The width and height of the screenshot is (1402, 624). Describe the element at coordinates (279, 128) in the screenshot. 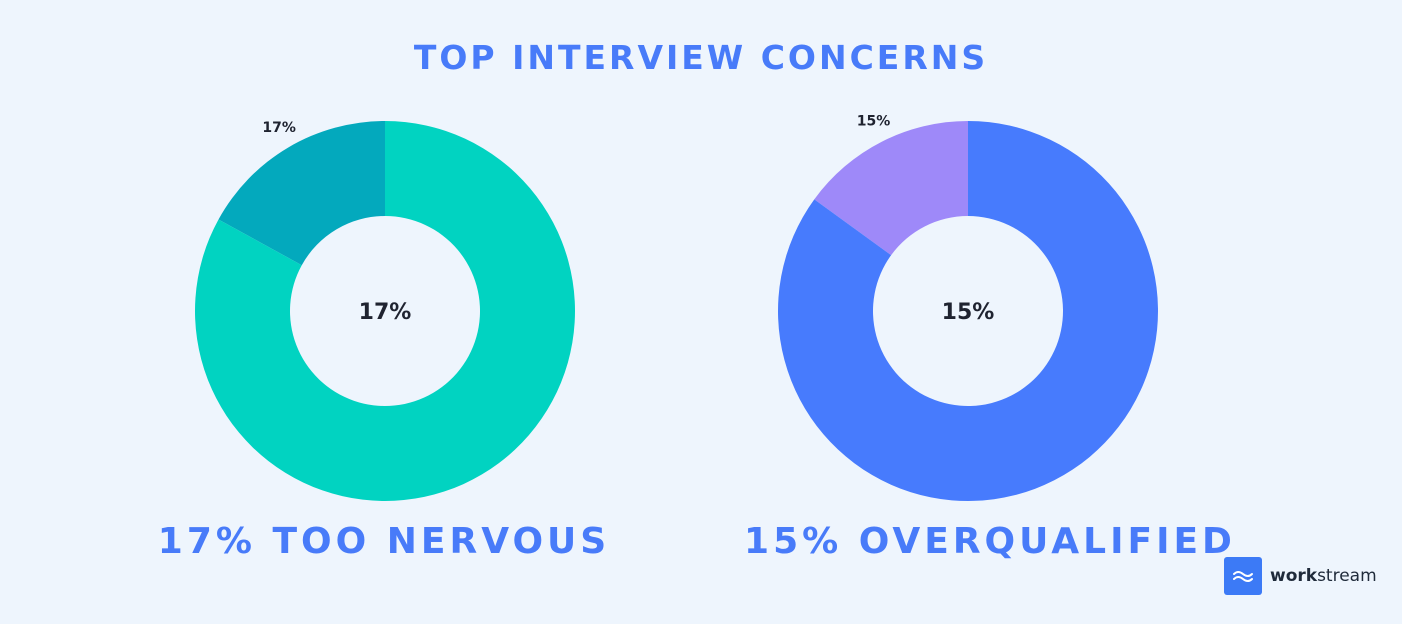

I see `donut-0-slice-label: 17%` at that location.